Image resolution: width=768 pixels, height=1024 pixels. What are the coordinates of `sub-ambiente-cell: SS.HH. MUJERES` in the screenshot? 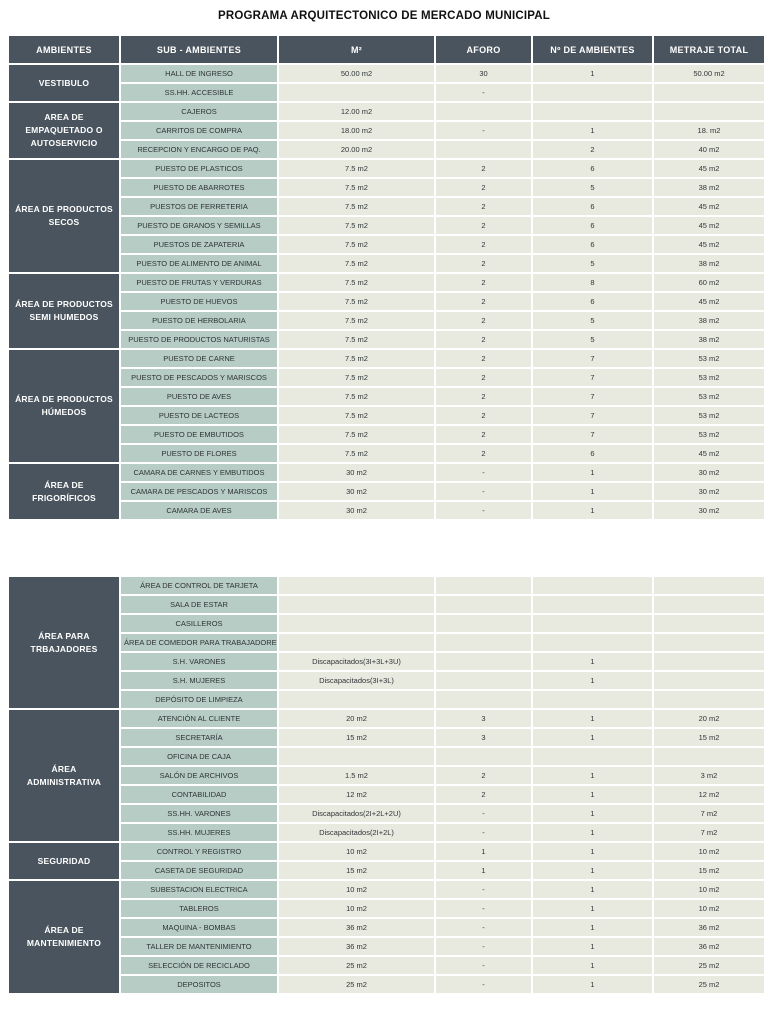 It's located at (199, 832).